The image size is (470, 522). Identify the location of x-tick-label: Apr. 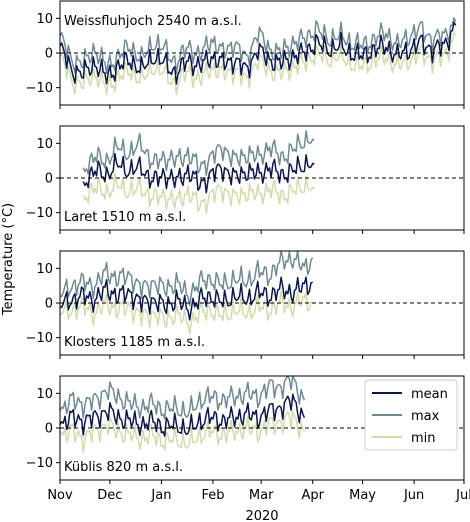
(312, 495).